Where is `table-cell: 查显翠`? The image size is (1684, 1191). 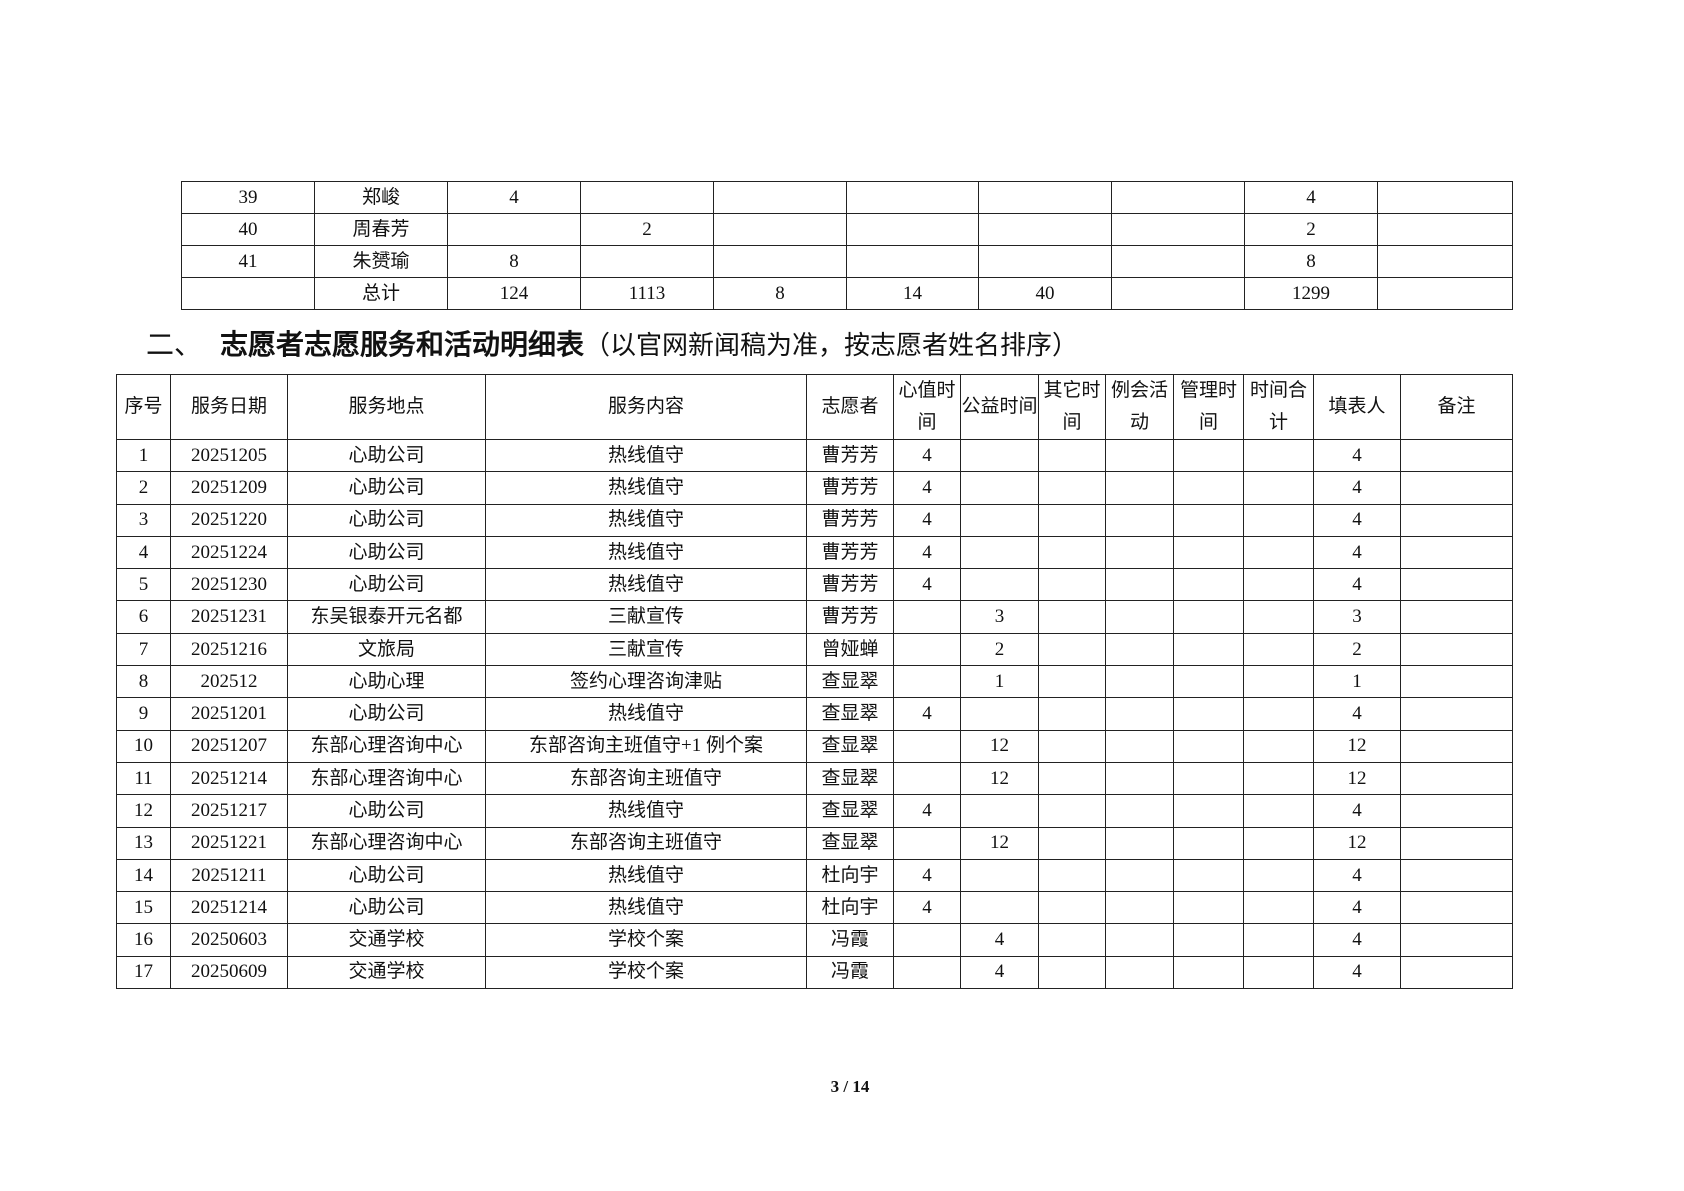 table-cell: 查显翠 is located at coordinates (850, 746).